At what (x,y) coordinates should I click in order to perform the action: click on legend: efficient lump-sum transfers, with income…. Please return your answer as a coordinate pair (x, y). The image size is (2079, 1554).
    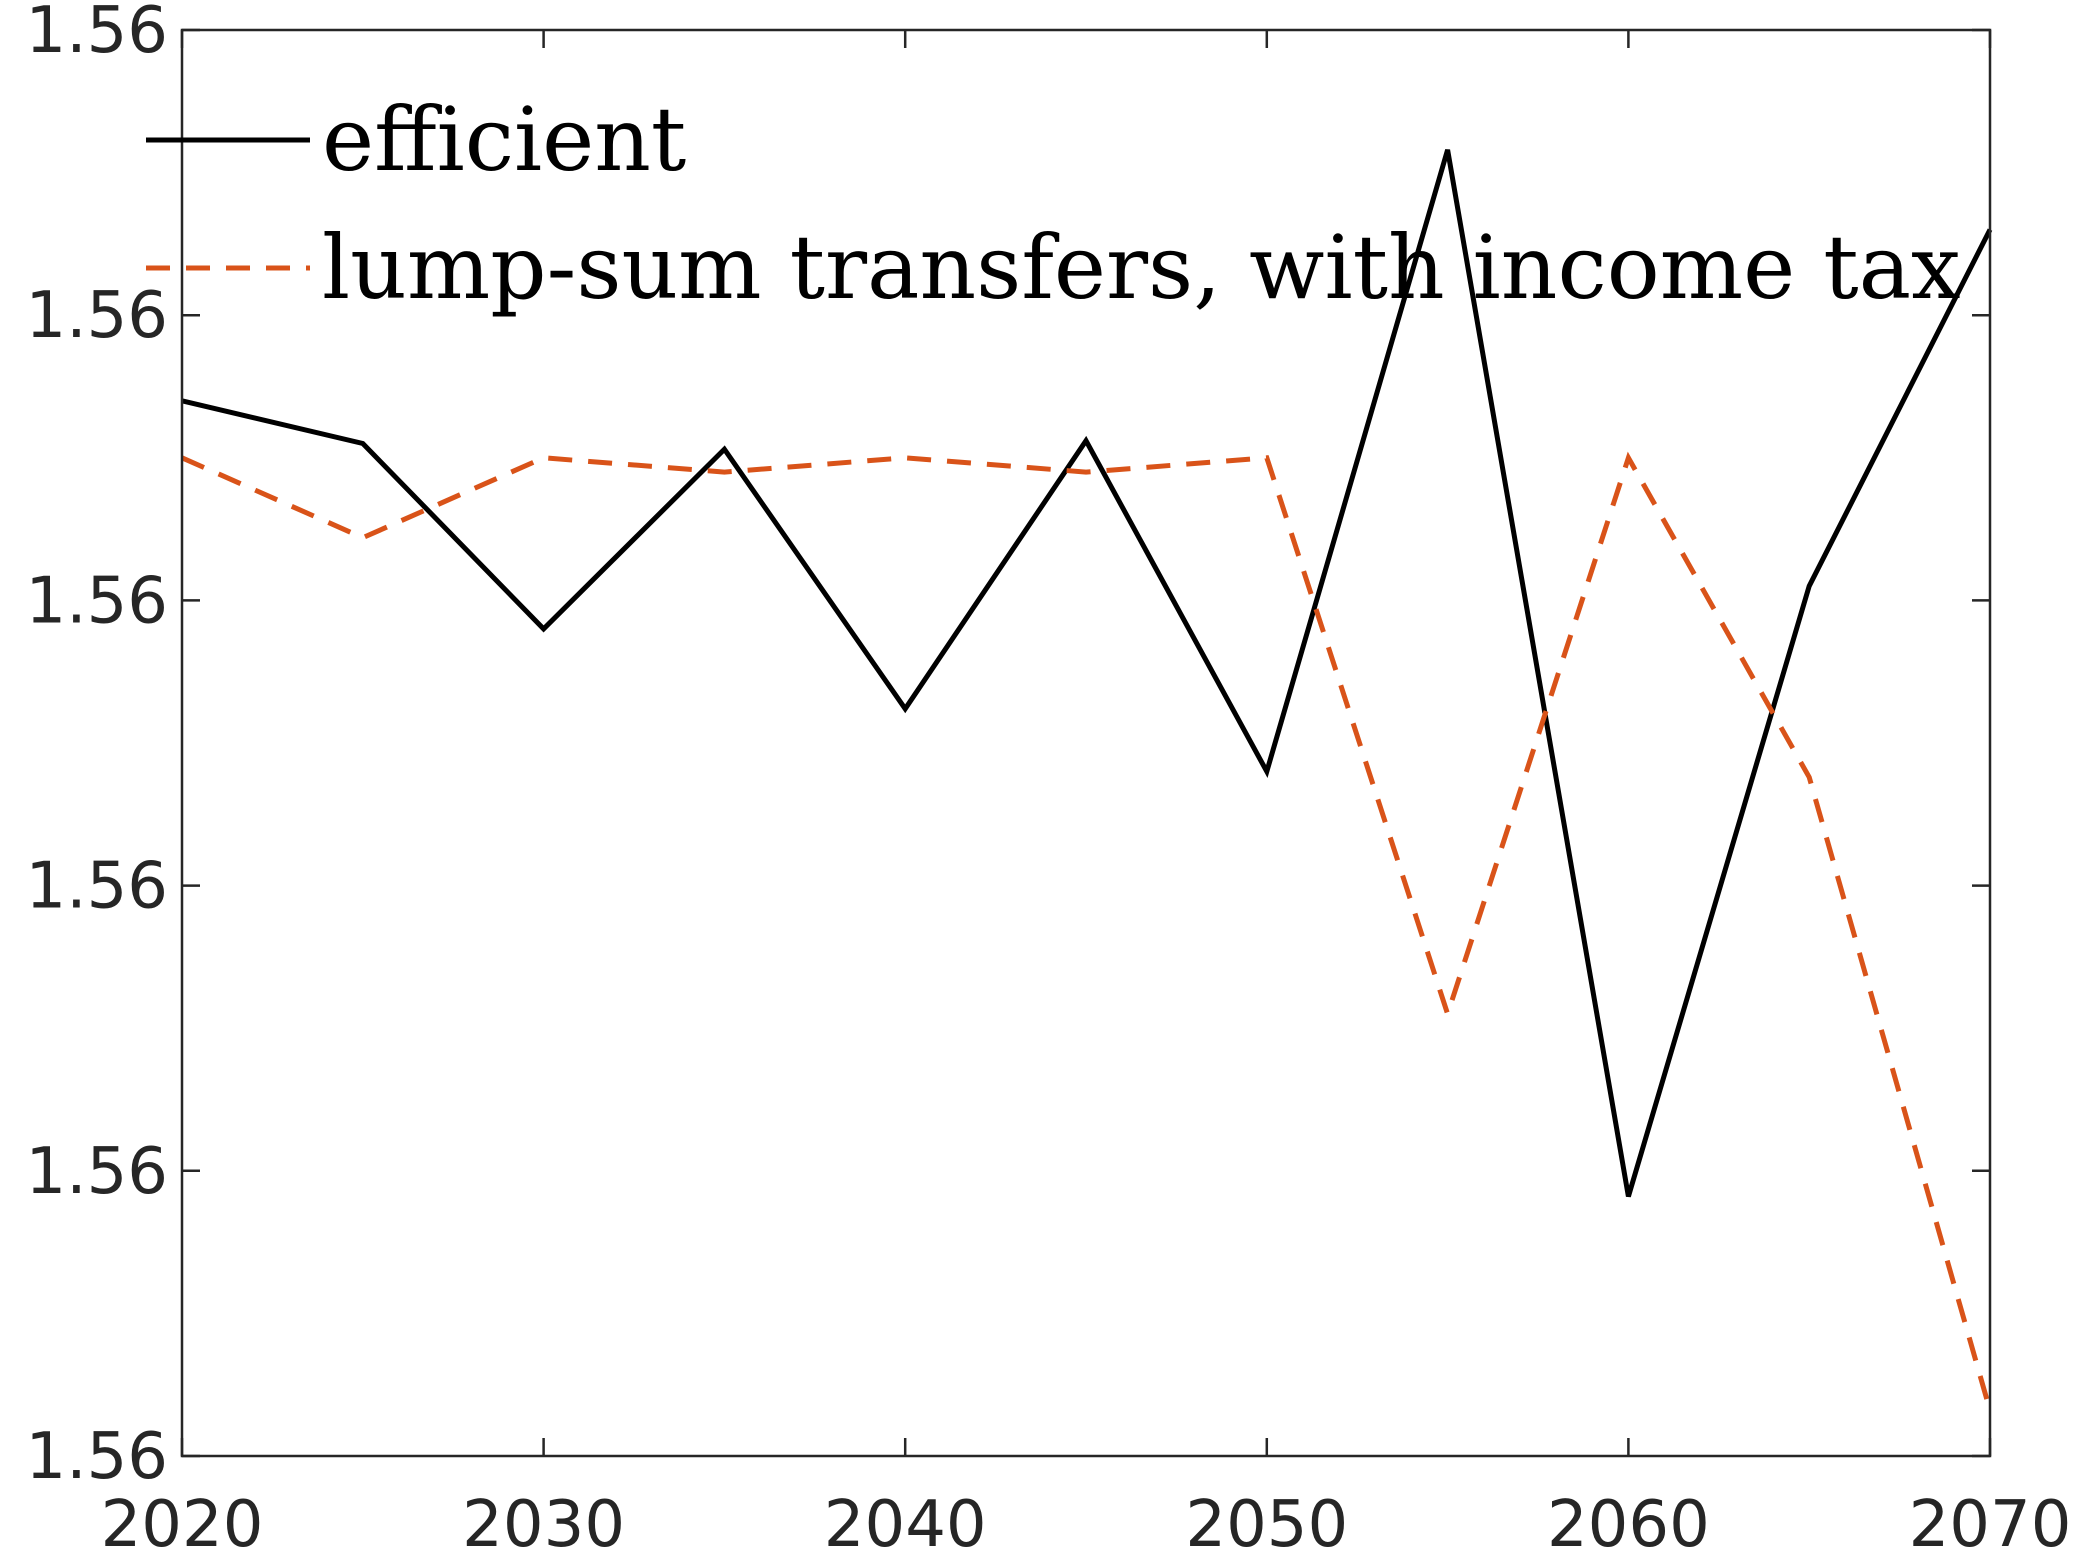
    Looking at the image, I should click on (1053, 203).